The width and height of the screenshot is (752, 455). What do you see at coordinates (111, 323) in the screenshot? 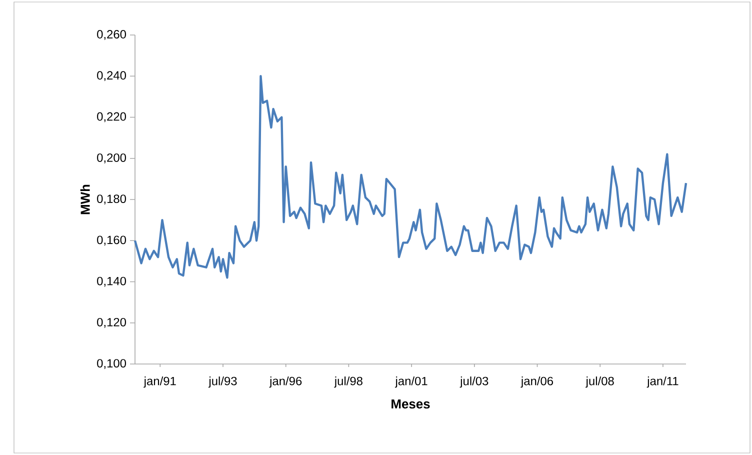
I see `y-tick-label: 0,120` at bounding box center [111, 323].